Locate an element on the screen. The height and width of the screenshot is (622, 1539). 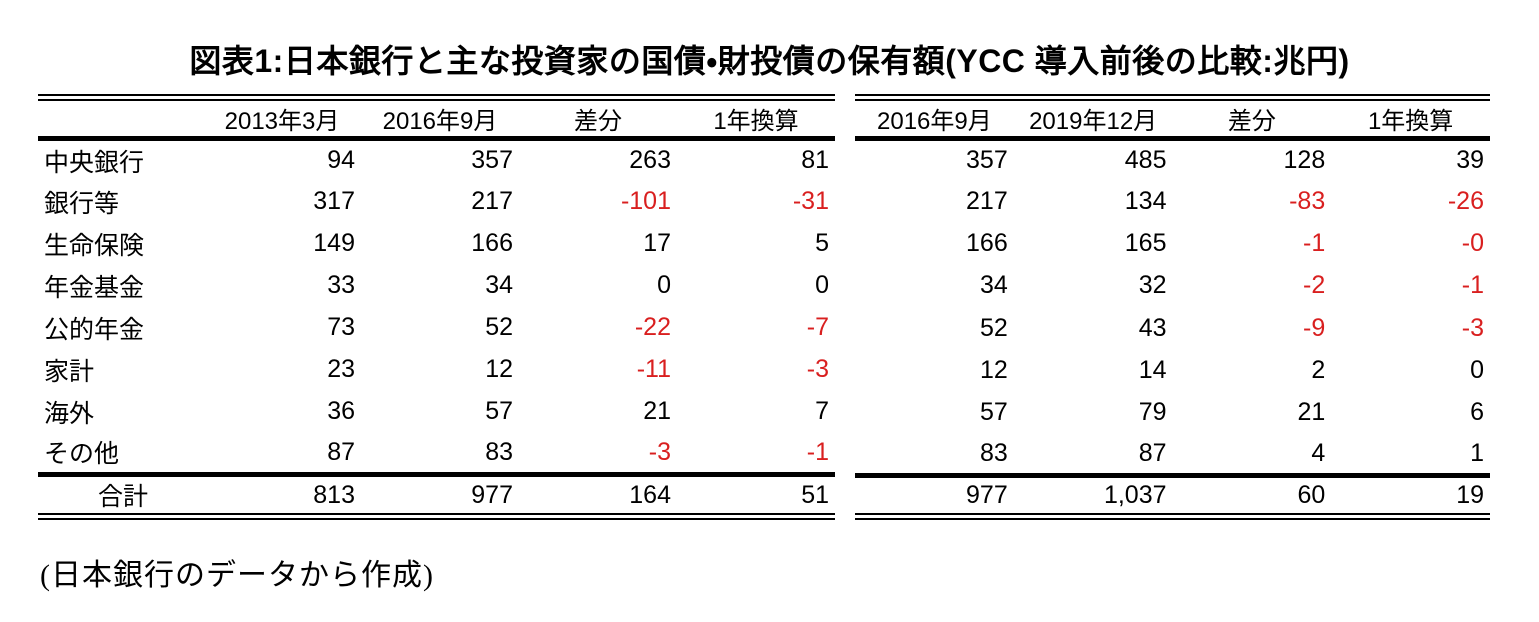
right-total-row: 977 1,037 60 19 is located at coordinates (1172, 495).